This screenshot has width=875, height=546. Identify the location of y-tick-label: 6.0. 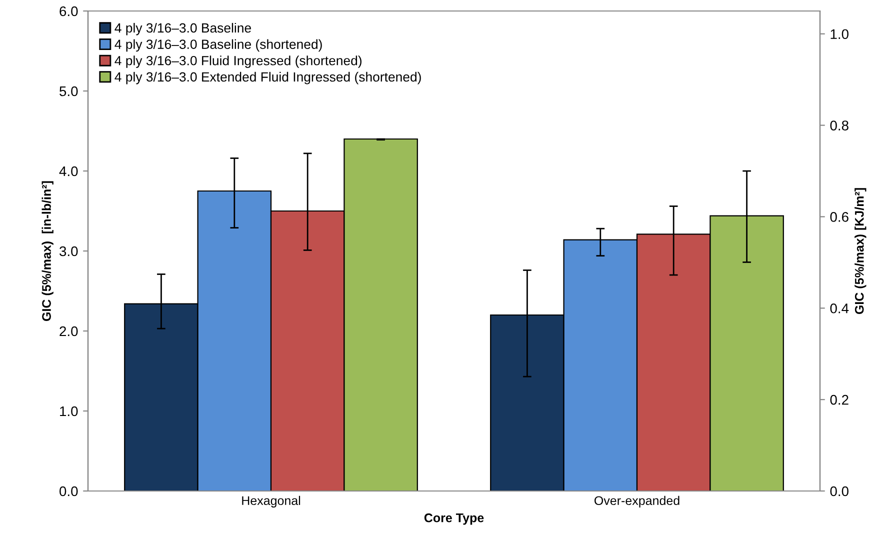
(69, 11).